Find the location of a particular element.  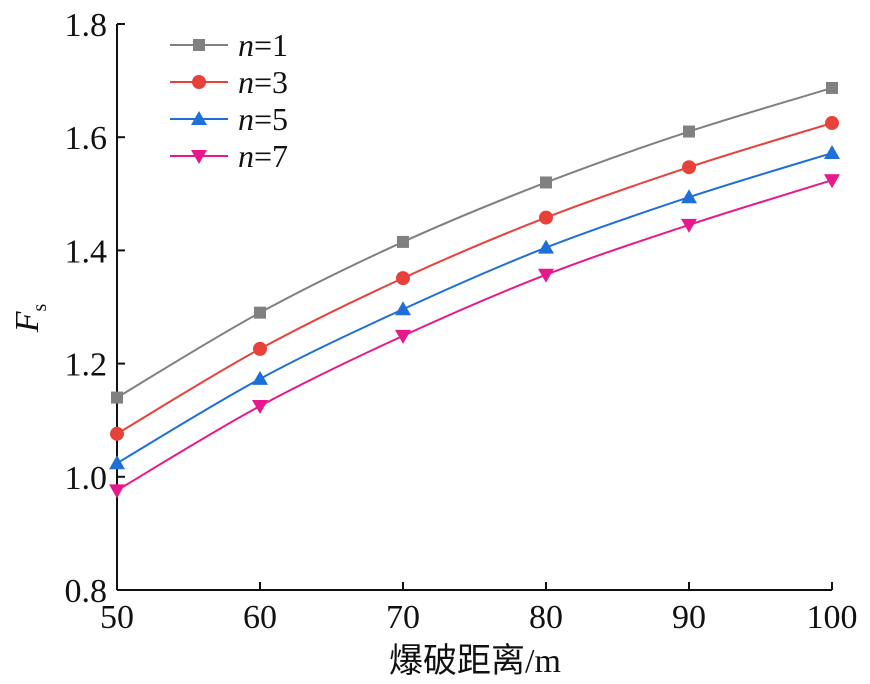

x-tick-label: 50 is located at coordinates (117, 617).